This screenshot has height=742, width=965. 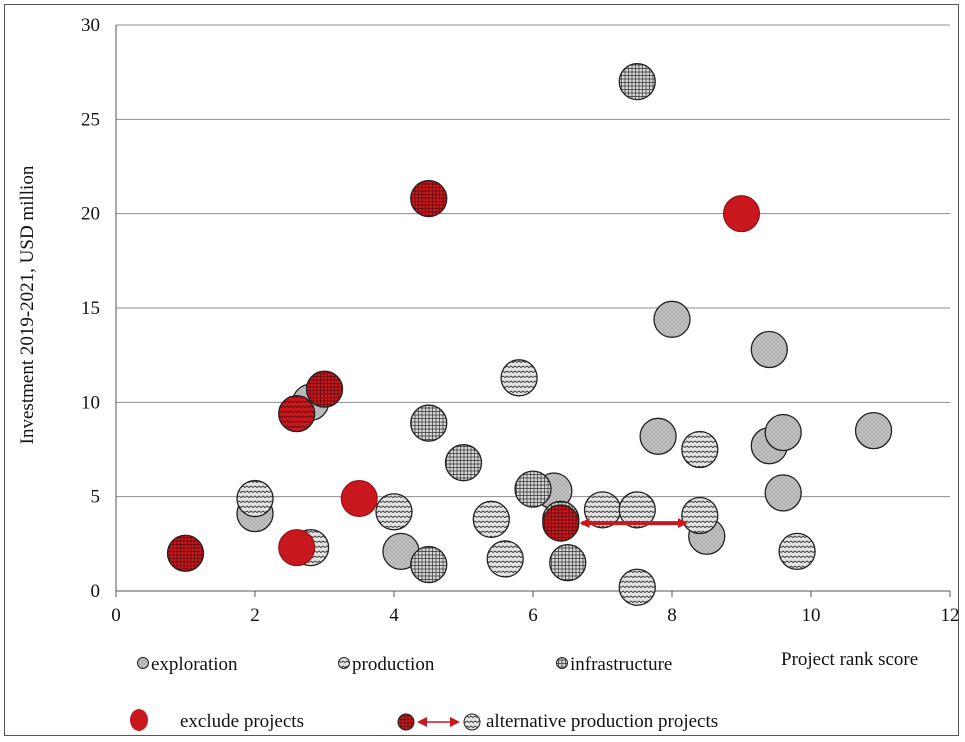 What do you see at coordinates (472, 722) in the screenshot?
I see `legend-alternative-grey-marker` at bounding box center [472, 722].